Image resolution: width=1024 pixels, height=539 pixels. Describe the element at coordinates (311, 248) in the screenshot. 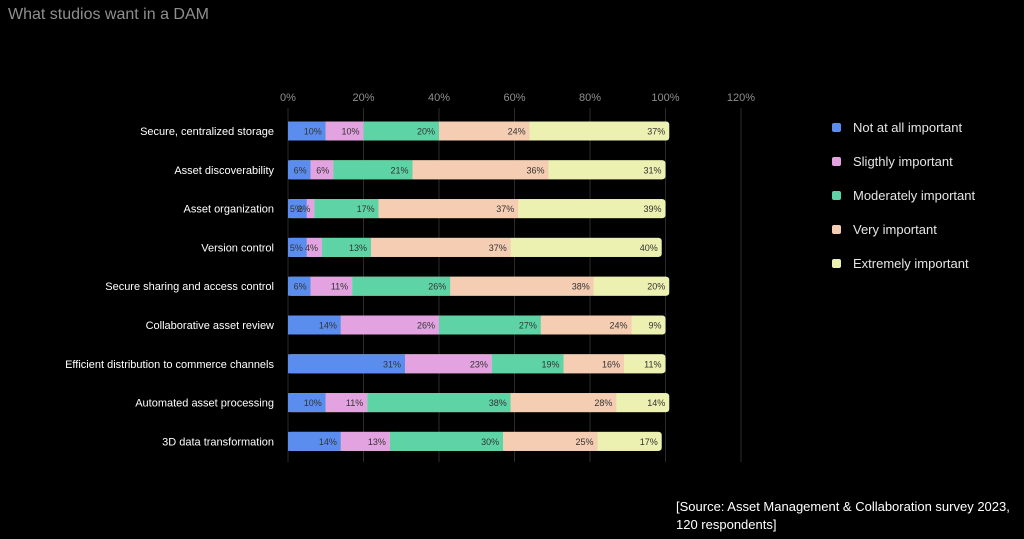

I see `data-label: 4%` at that location.